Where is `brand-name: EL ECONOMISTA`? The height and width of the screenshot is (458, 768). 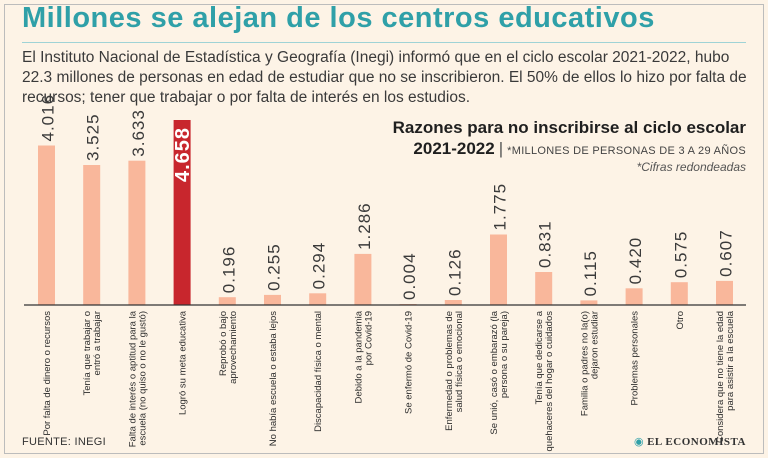 brand-name: EL ECONOMISTA is located at coordinates (696, 442).